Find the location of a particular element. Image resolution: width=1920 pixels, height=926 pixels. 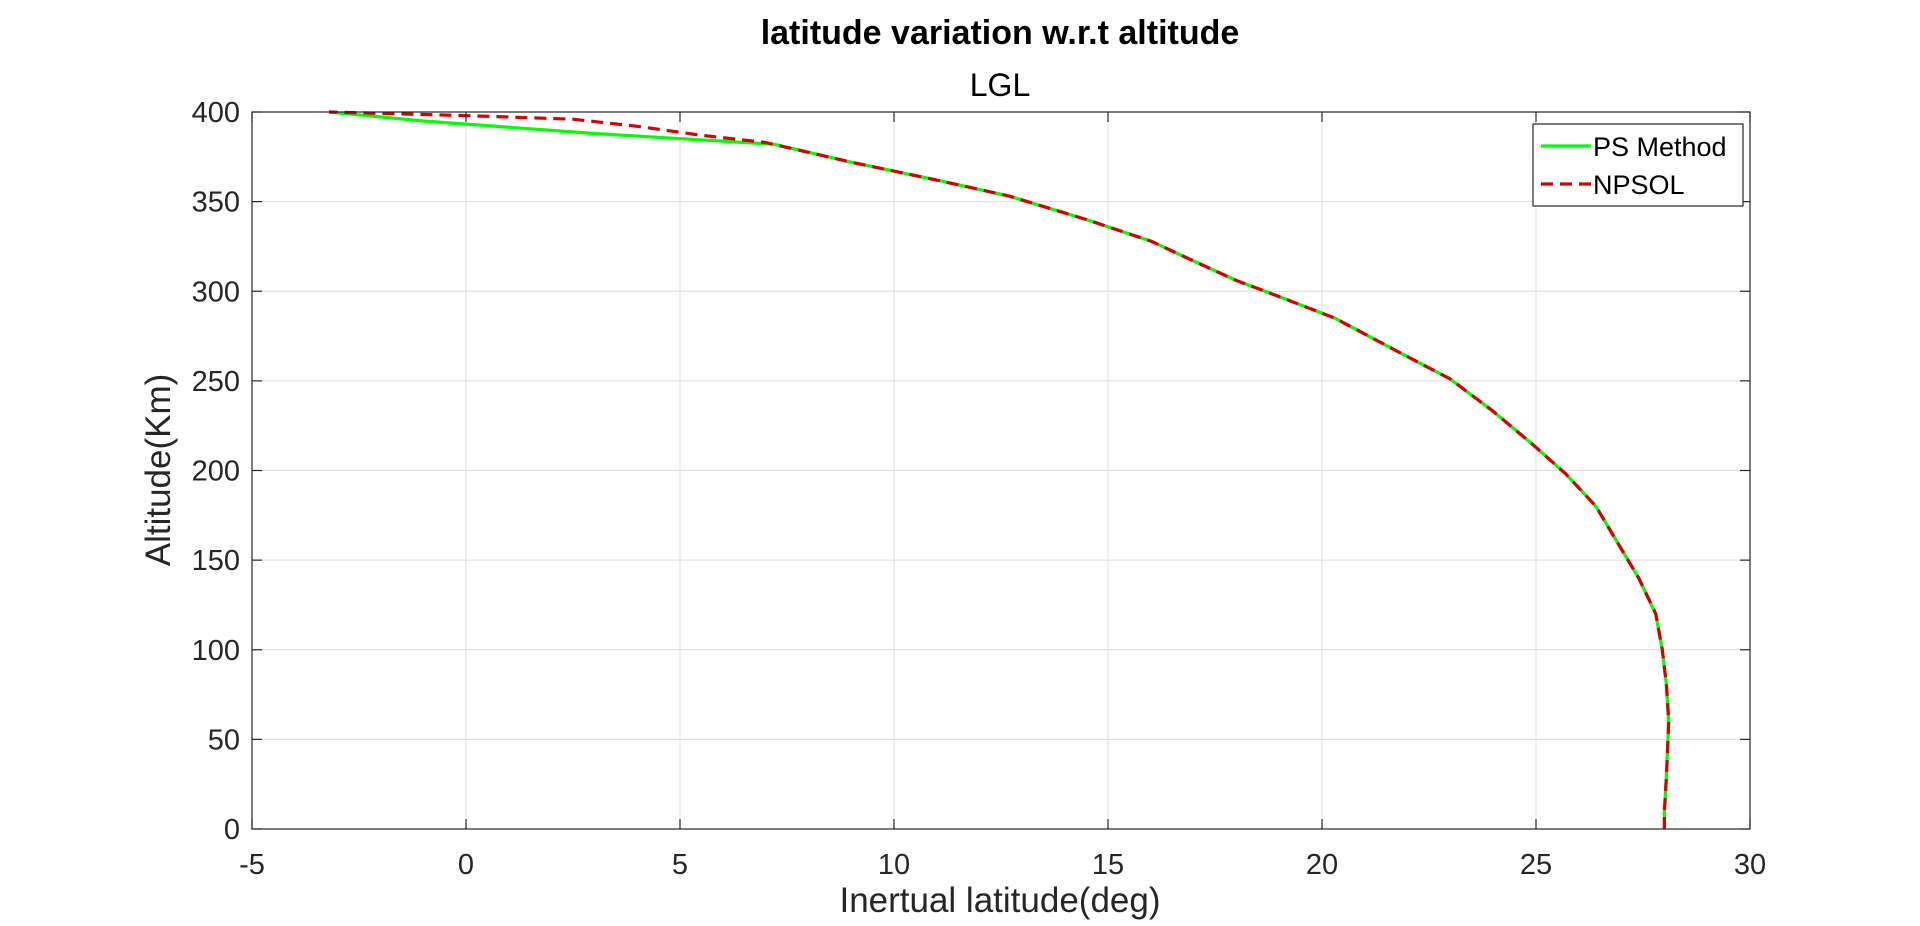

y-tick-label: 100 is located at coordinates (216, 651).